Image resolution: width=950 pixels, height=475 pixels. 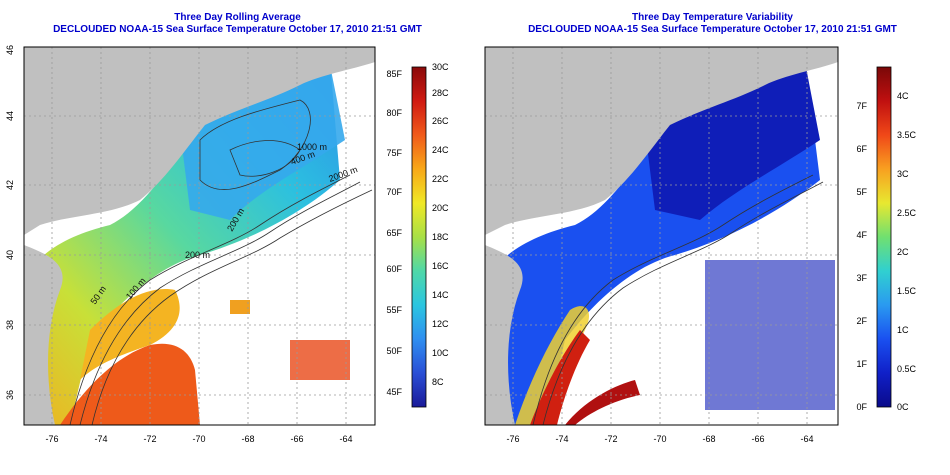 I want to click on colorbar-label-f: 0F, so click(x=861, y=407).